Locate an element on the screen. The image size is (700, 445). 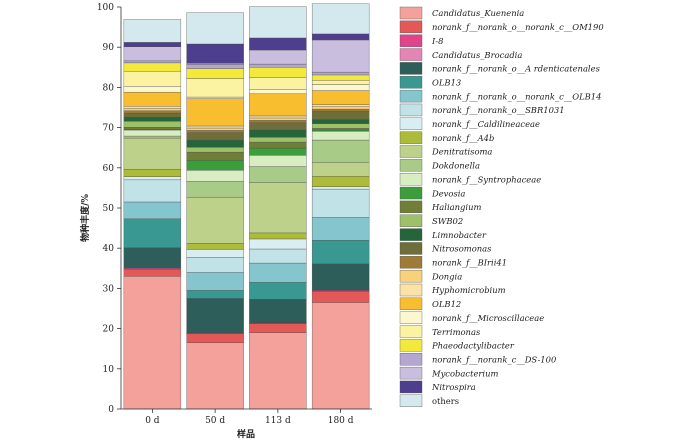
y-axis-title: 物种丰度/% is located at coordinates (85, 218).